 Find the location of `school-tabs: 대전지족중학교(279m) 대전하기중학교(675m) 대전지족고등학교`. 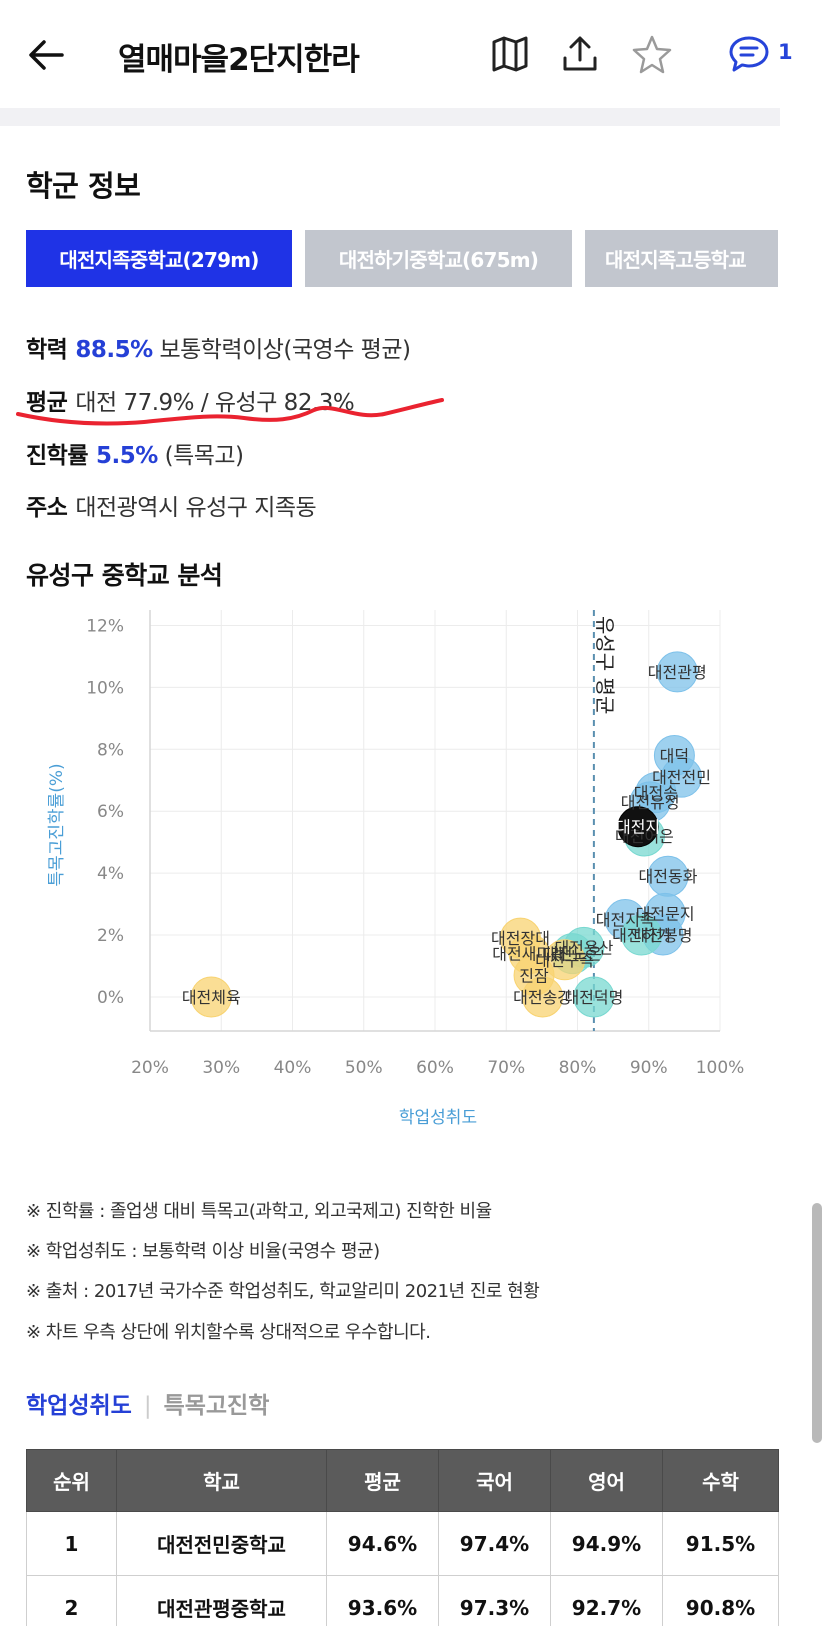

school-tabs: 대전지족중학교(279m) 대전하기중학교(675m) 대전지족고등학교 is located at coordinates (402, 258).